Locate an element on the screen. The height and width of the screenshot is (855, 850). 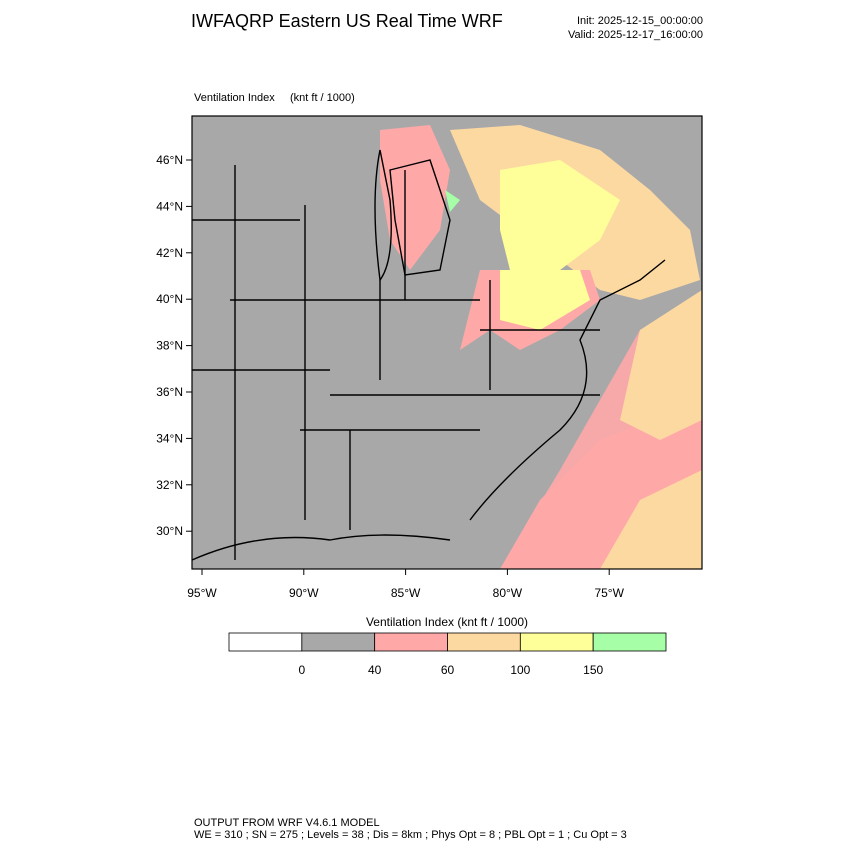
lon-label: 95°W is located at coordinates (202, 593).